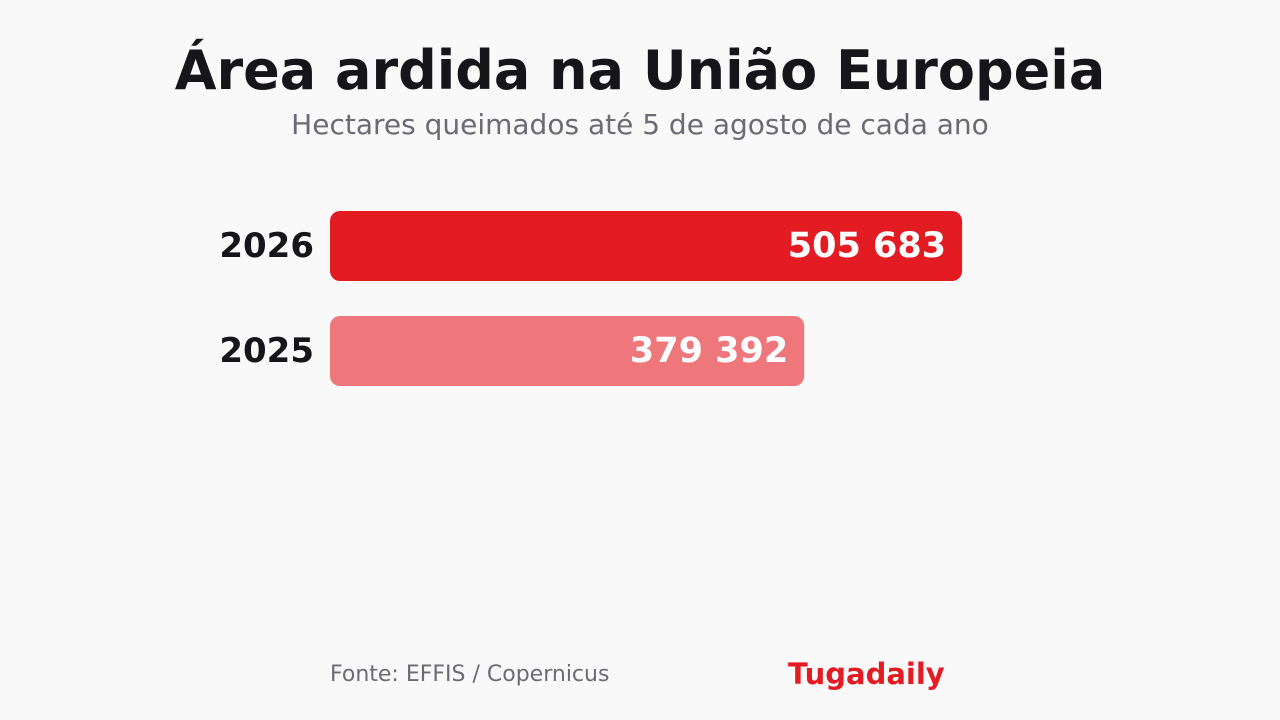 The width and height of the screenshot is (1280, 720). Describe the element at coordinates (709, 351) in the screenshot. I see `value-label-2025: 379 392` at that location.